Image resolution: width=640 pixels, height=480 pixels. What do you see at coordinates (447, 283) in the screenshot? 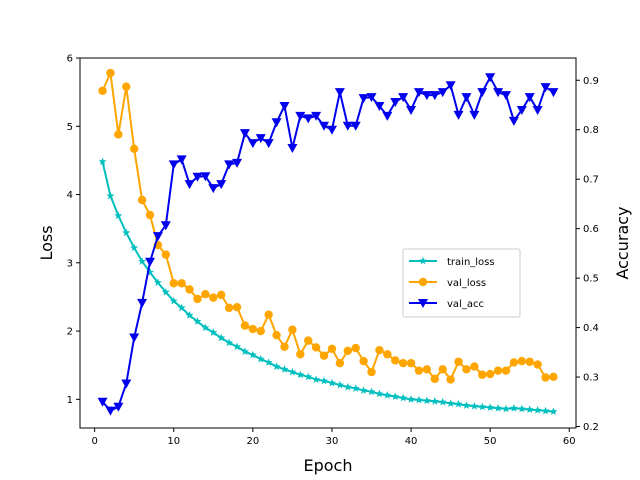
I see `legend-item-val-loss: val_loss` at bounding box center [447, 283].